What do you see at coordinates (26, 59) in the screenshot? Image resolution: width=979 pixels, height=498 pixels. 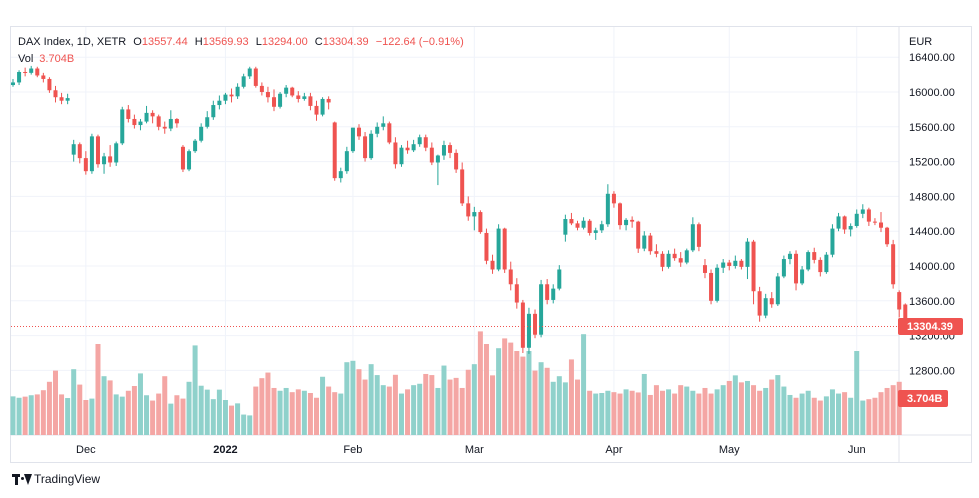 I see `volume-label: Vol` at bounding box center [26, 59].